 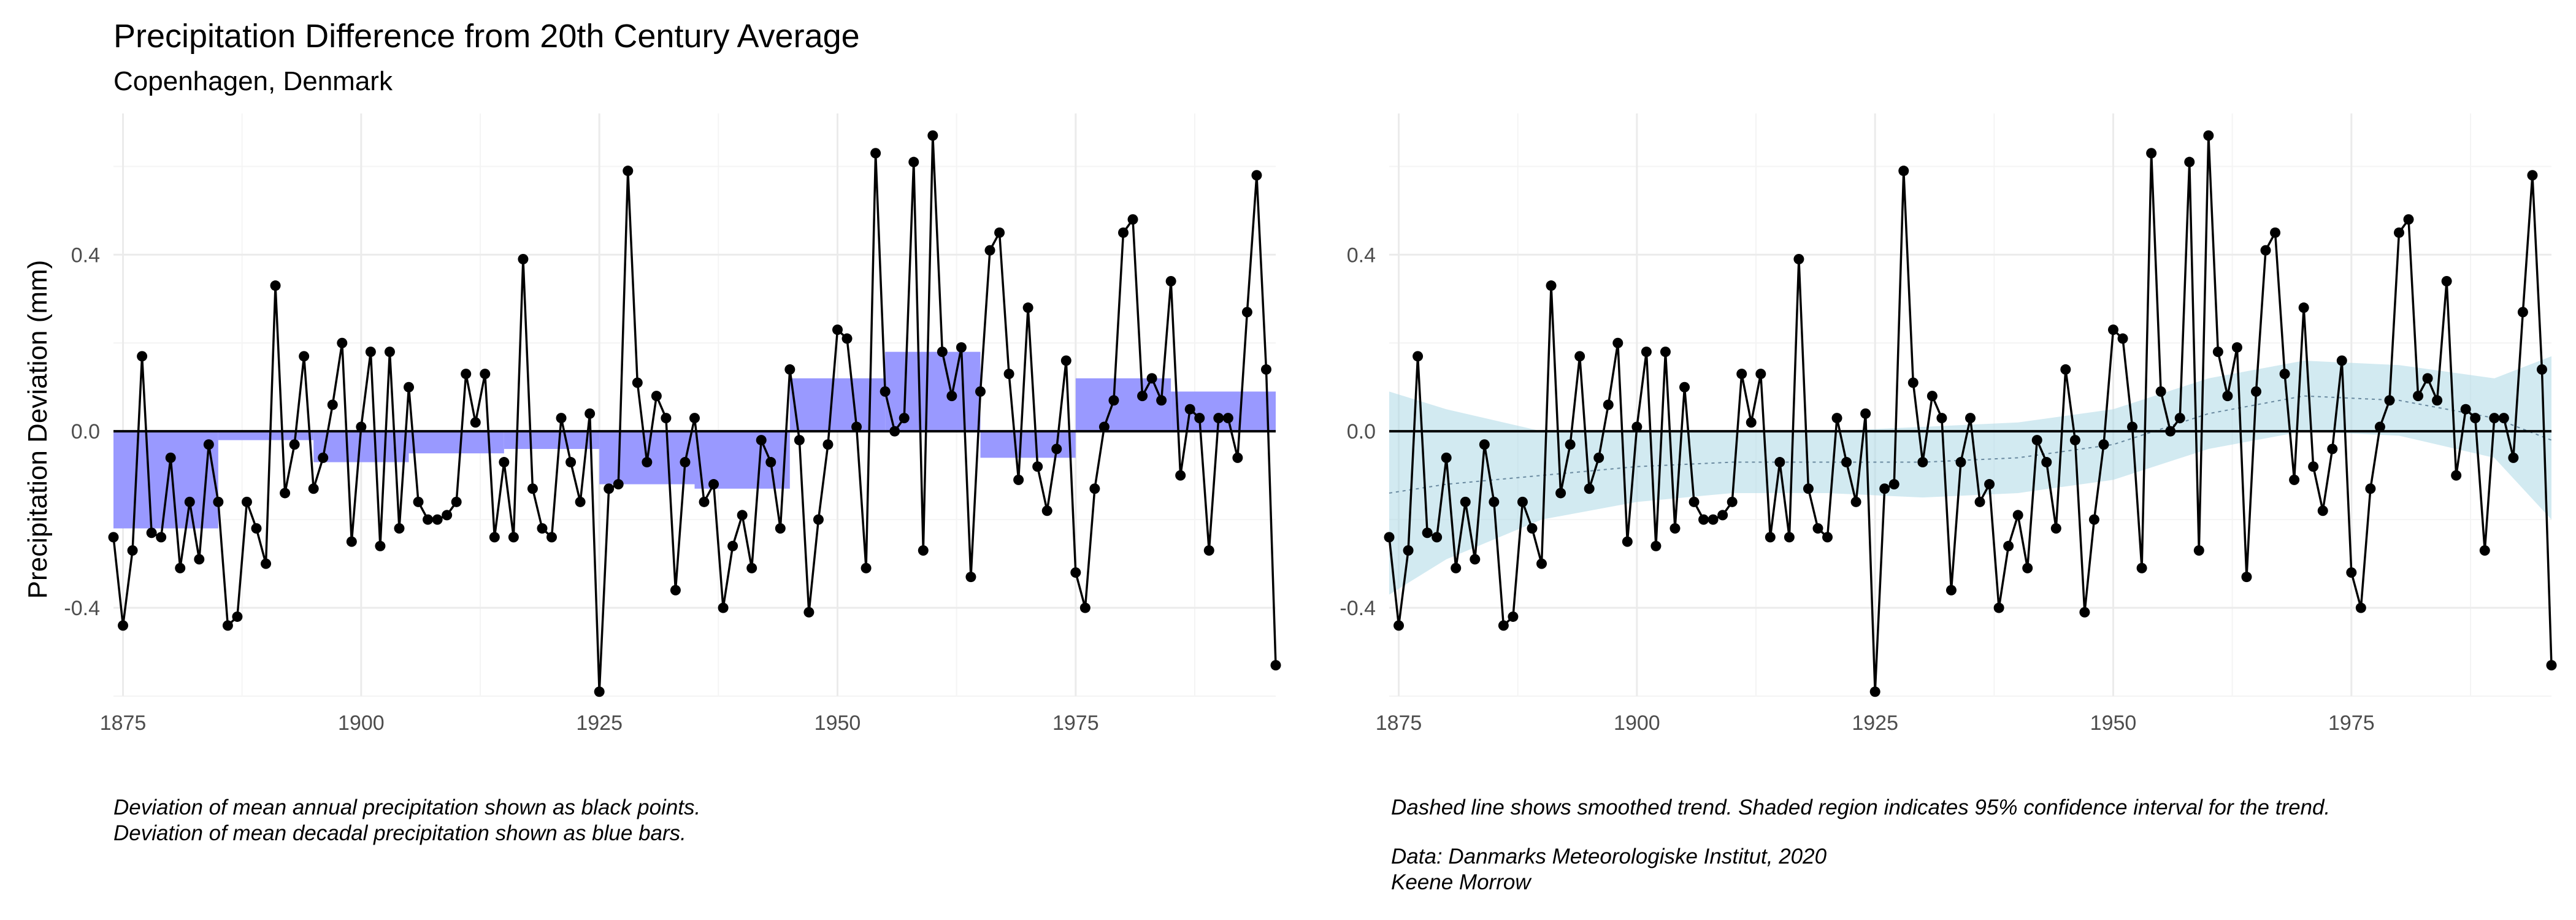 I want to click on x-tick-label: 1875, so click(x=1399, y=723).